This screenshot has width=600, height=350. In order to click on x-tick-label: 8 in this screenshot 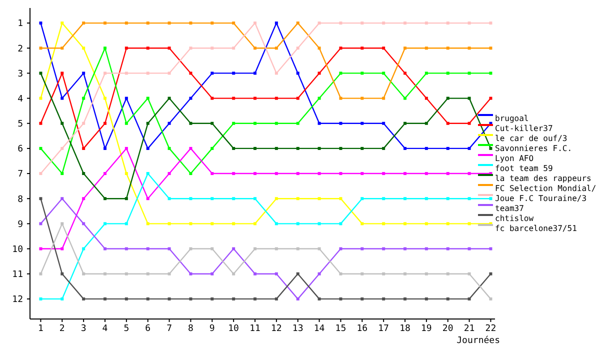, I will do `click(191, 329)`.